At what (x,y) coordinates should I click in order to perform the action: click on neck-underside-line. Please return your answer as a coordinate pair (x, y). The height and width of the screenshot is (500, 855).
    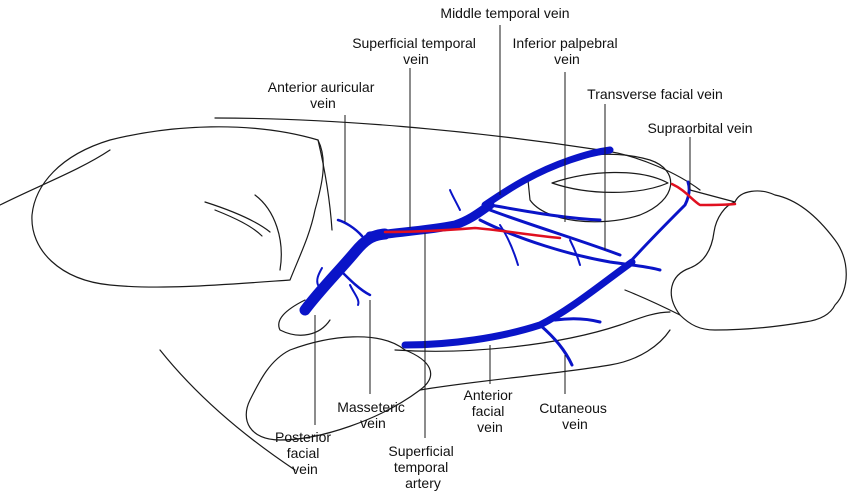
    Looking at the image, I should click on (227, 410).